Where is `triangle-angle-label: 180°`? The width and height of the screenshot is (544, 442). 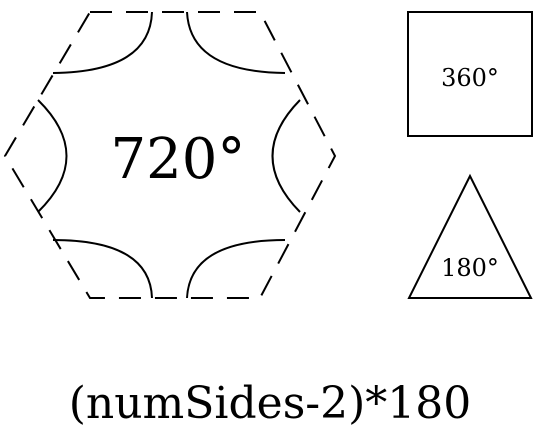
triangle-angle-label: 180° is located at coordinates (470, 268).